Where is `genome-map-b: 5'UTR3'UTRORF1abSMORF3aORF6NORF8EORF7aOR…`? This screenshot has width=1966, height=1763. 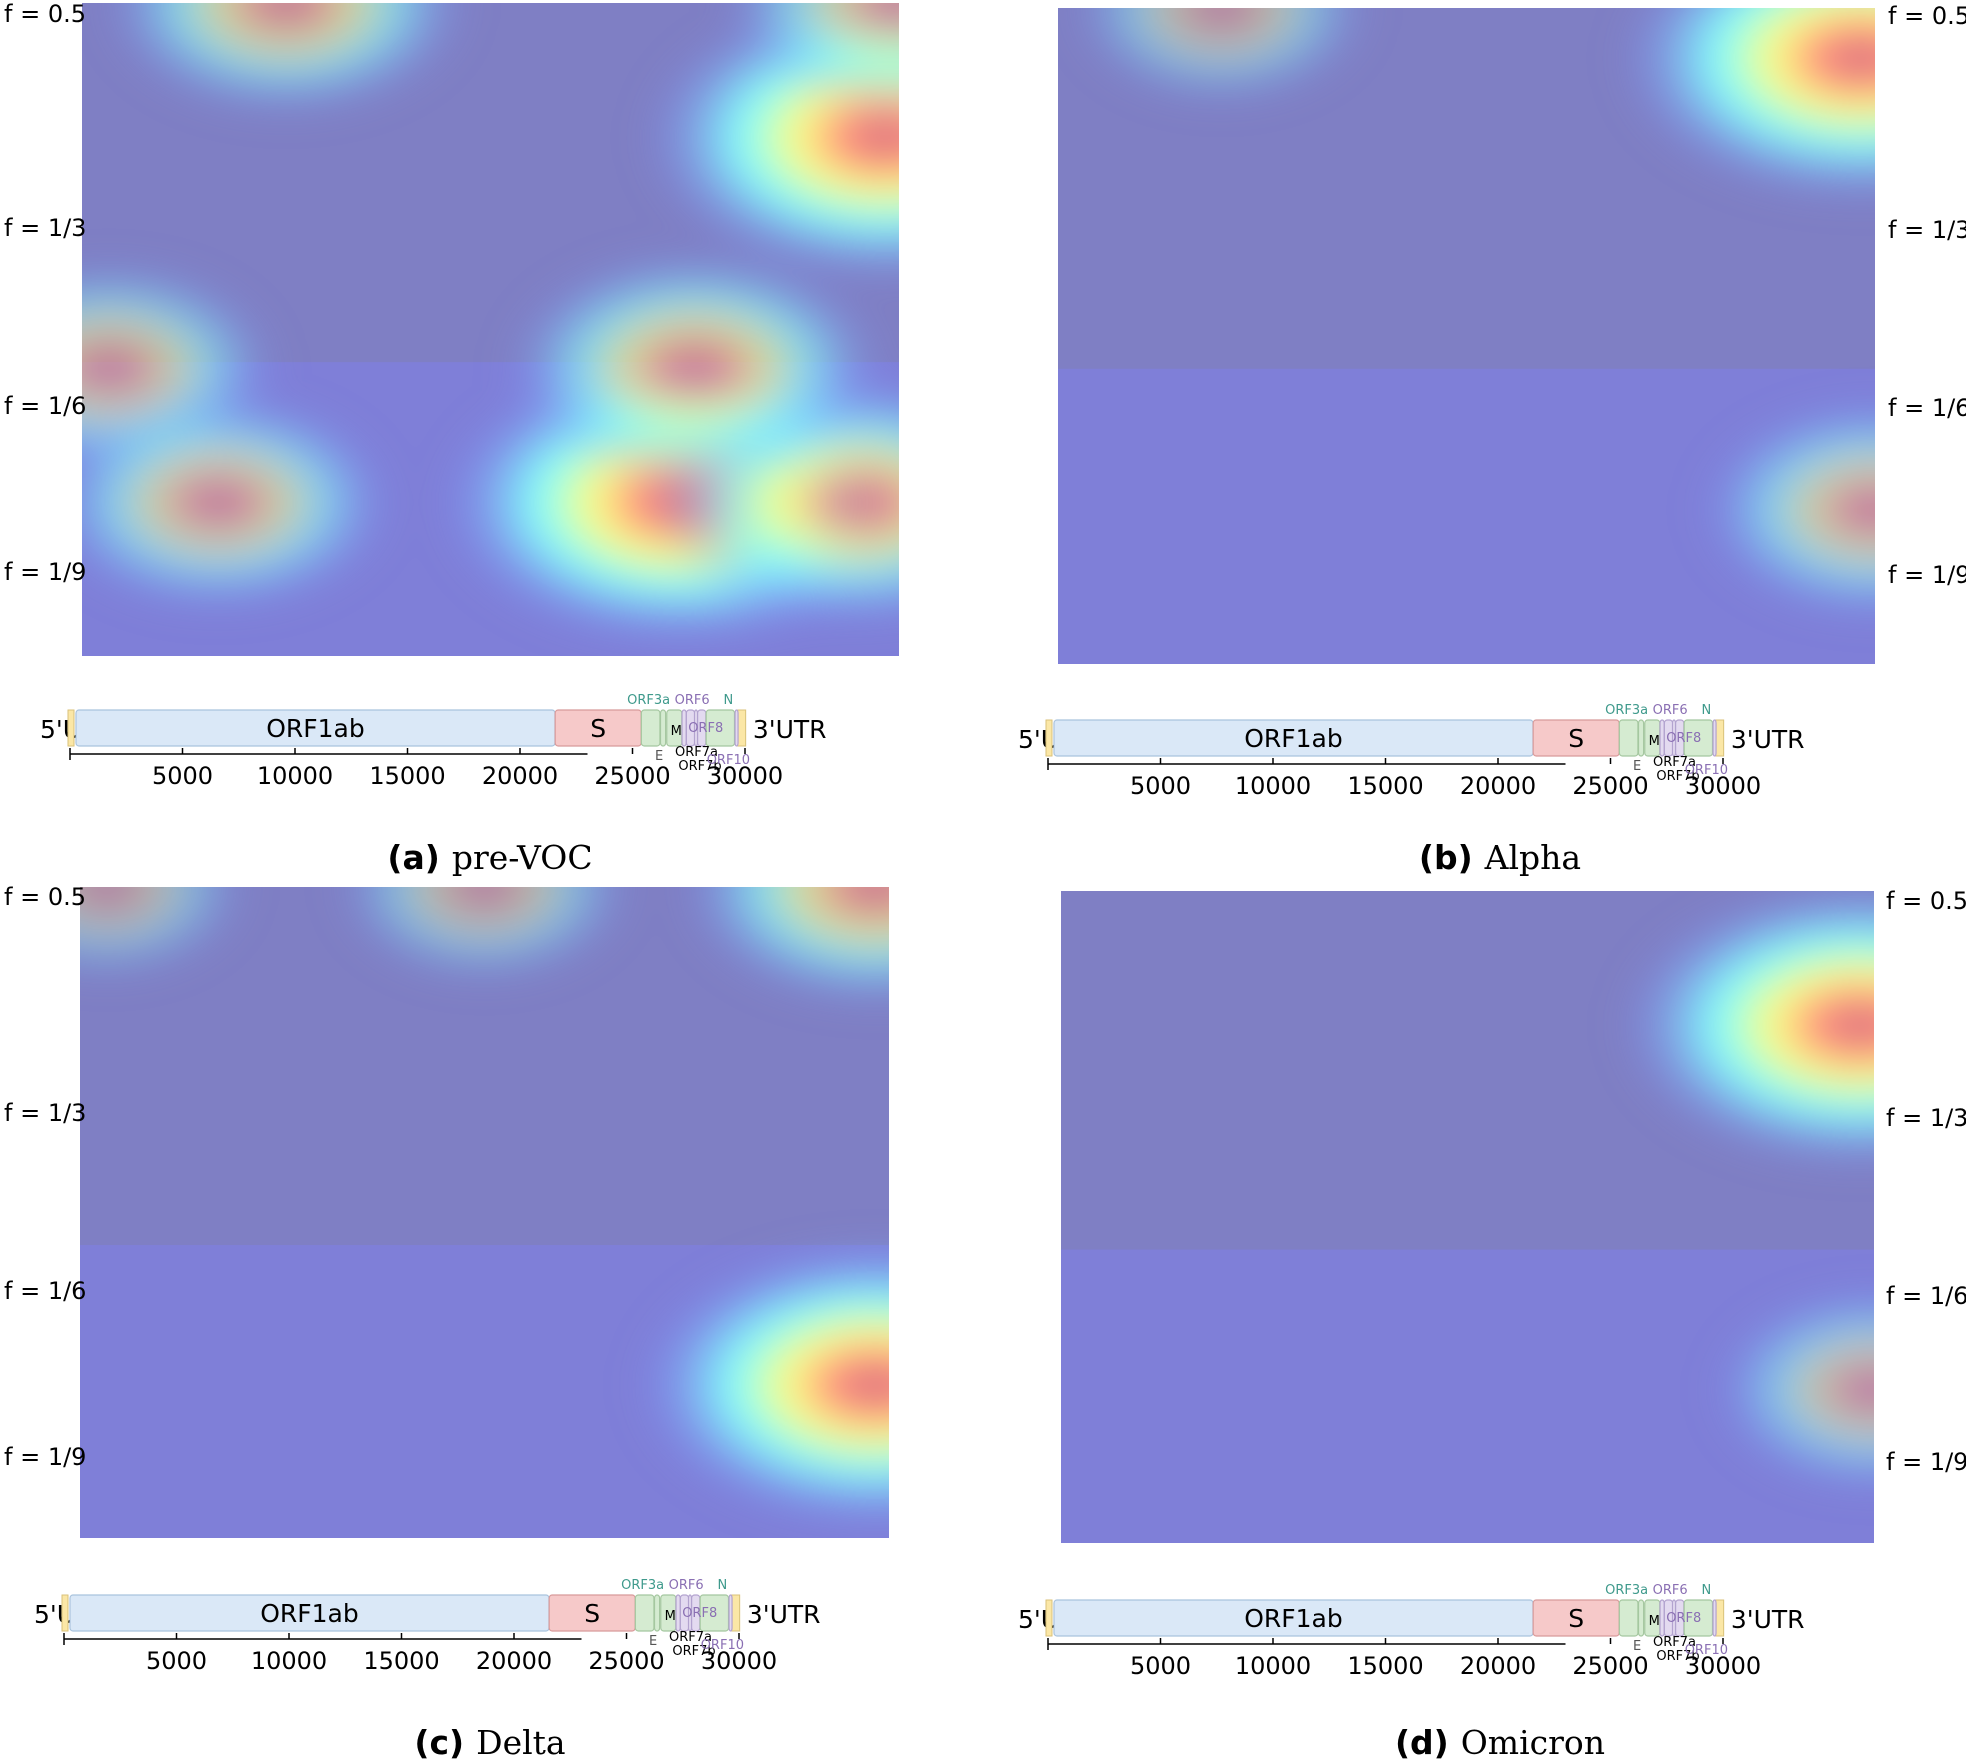 genome-map-b: 5'UTR3'UTRORF1abSMORF3aORF6NORF8EORF7aOR… is located at coordinates (1411, 751).